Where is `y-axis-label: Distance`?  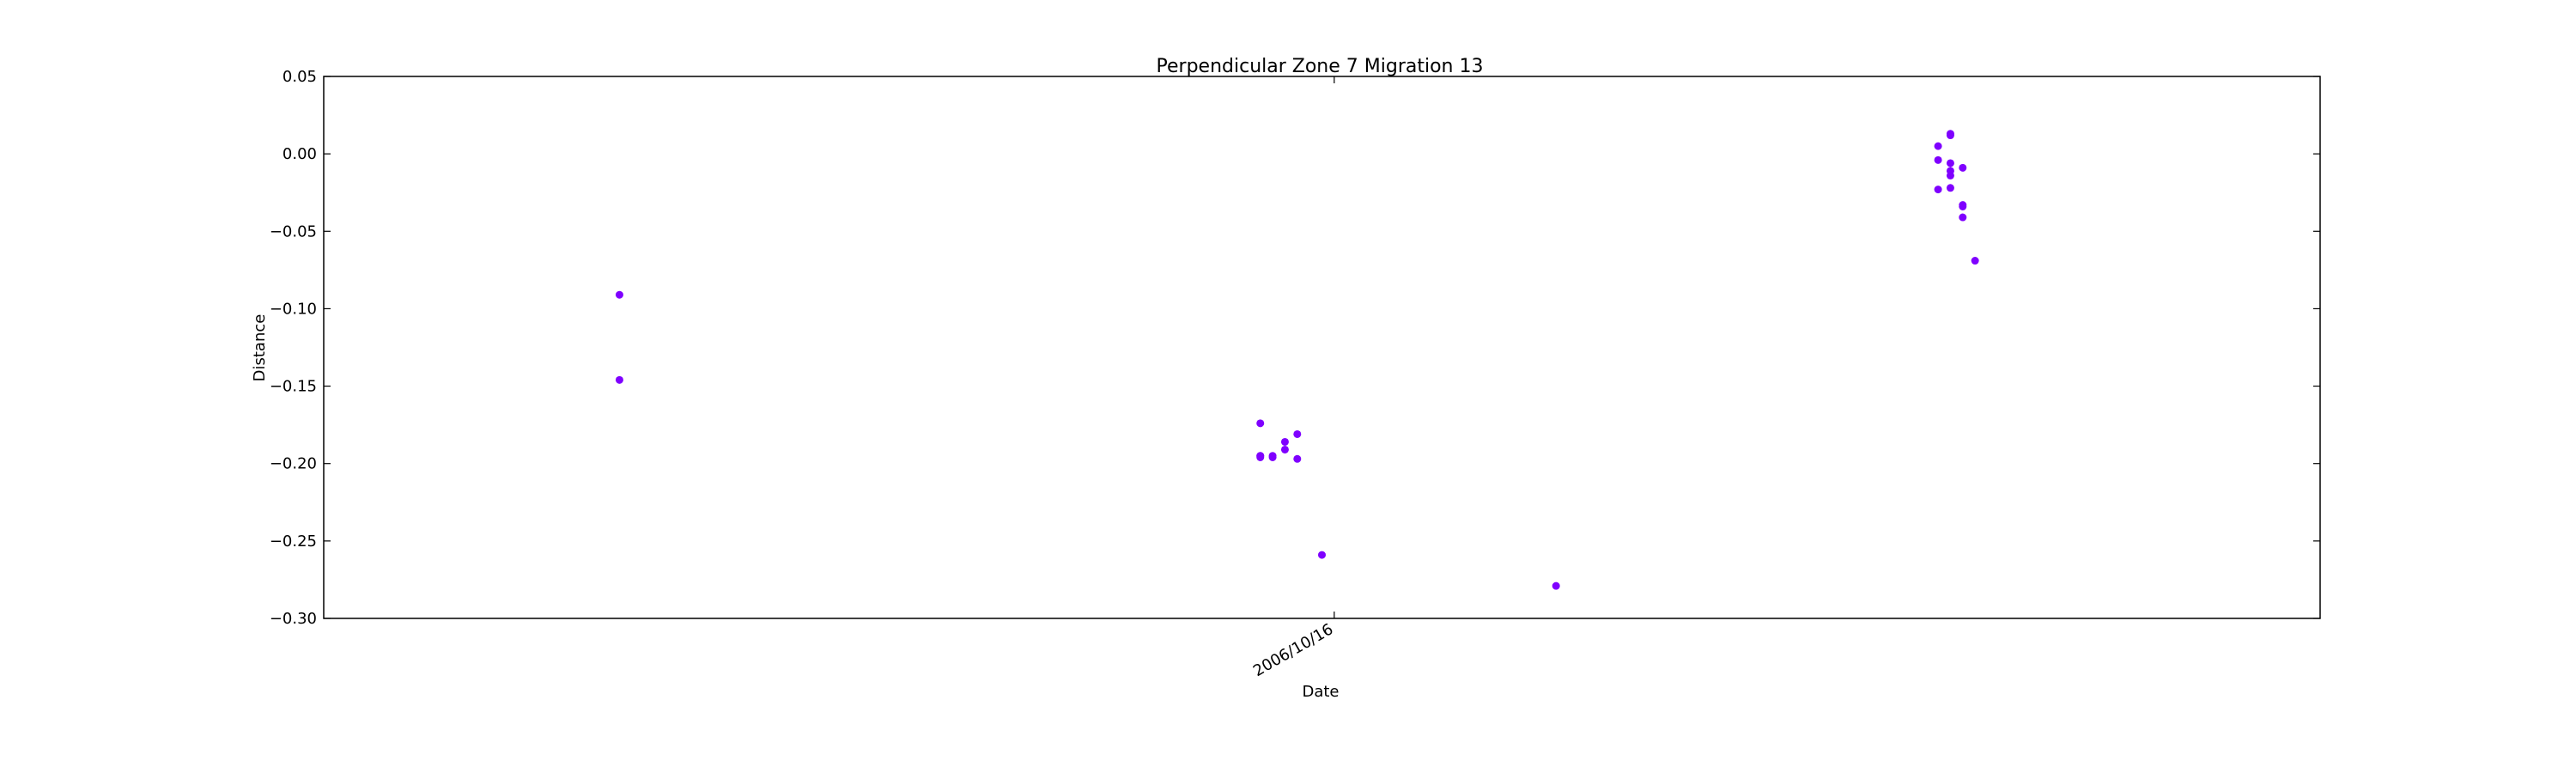 y-axis-label: Distance is located at coordinates (260, 348).